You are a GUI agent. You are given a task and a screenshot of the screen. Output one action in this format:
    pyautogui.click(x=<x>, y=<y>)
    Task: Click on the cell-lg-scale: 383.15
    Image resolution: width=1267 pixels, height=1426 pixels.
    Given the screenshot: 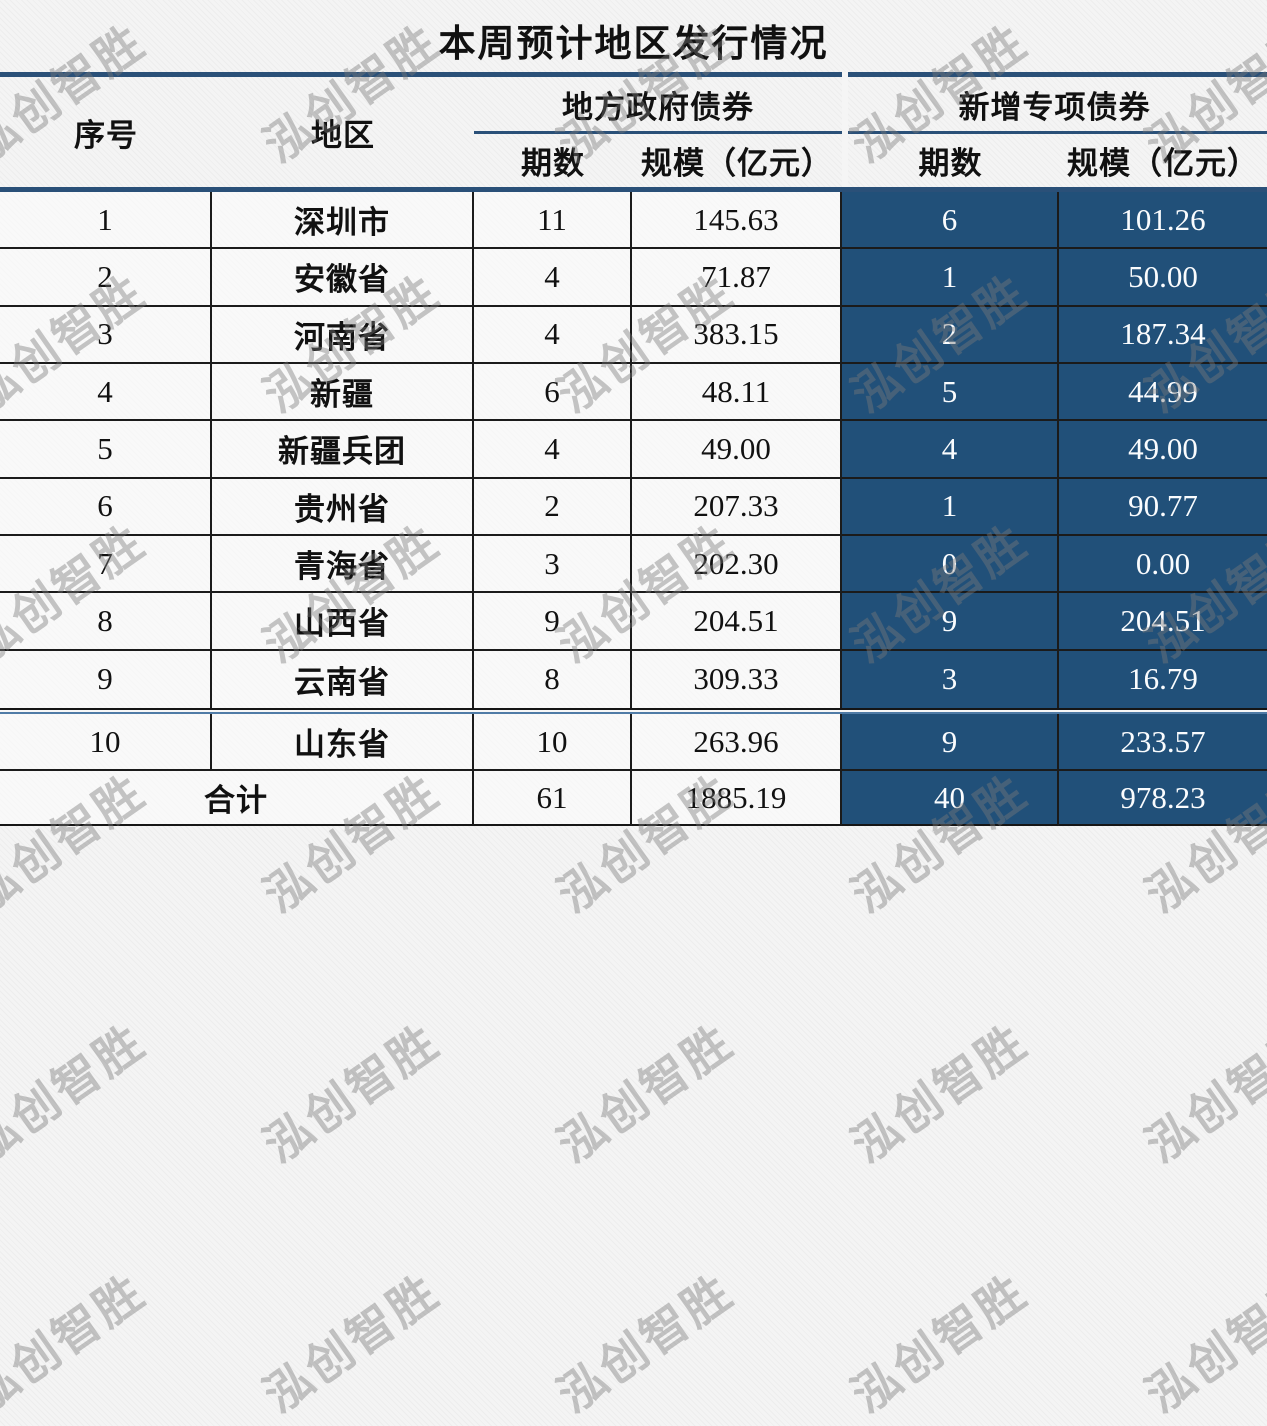 What is the action you would take?
    pyautogui.click(x=737, y=335)
    